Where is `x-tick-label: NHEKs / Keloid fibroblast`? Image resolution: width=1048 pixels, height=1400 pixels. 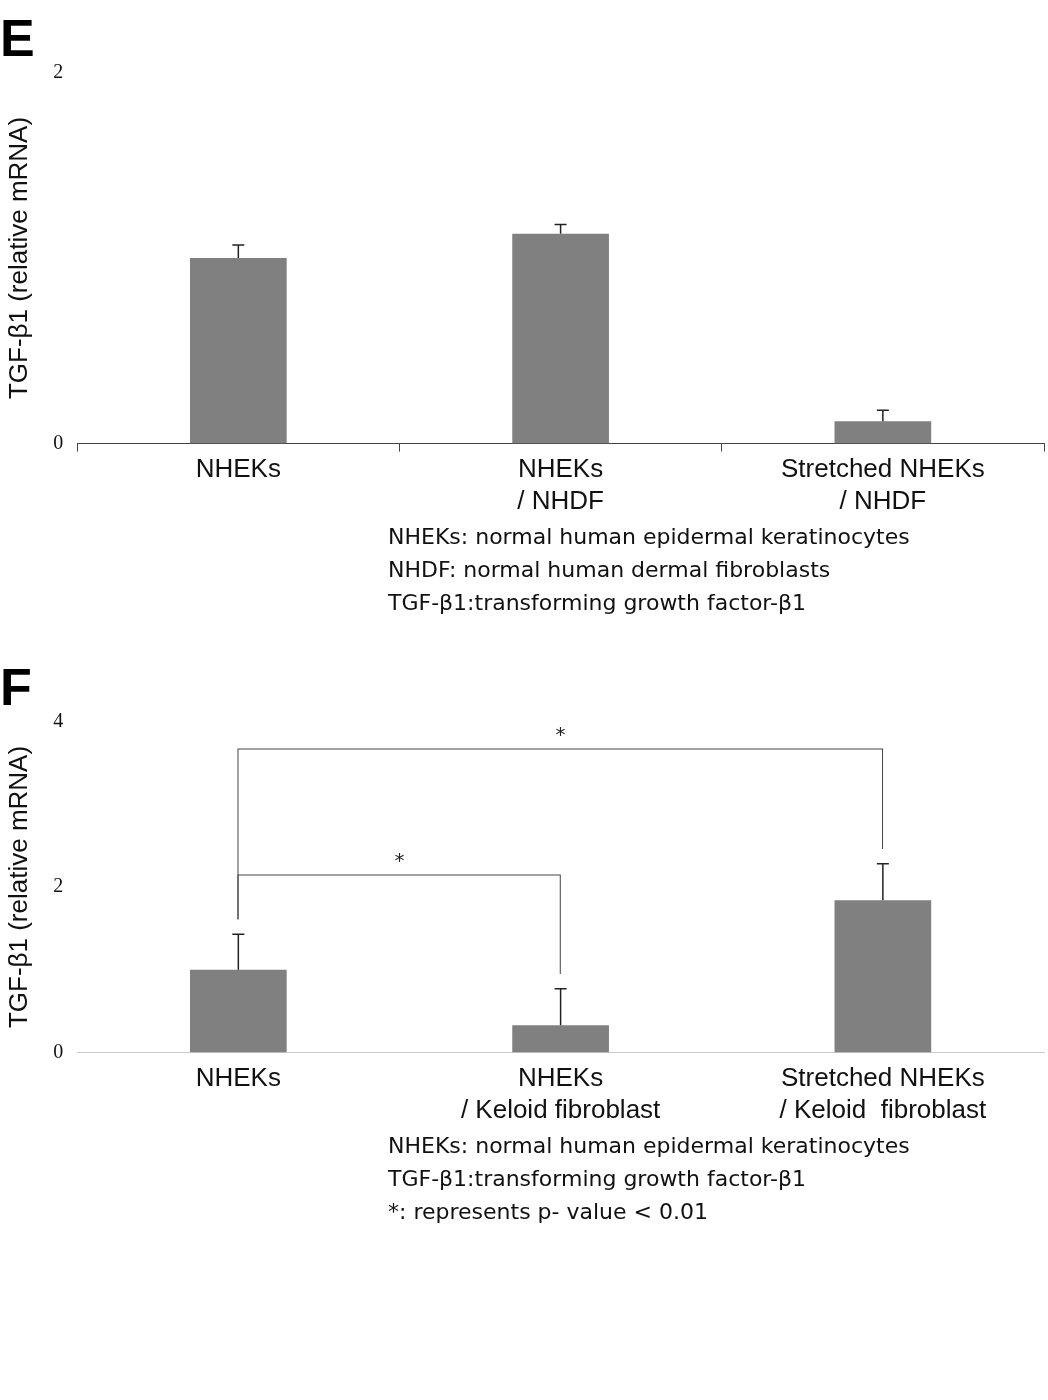 x-tick-label: NHEKs / Keloid fibroblast is located at coordinates (561, 1093).